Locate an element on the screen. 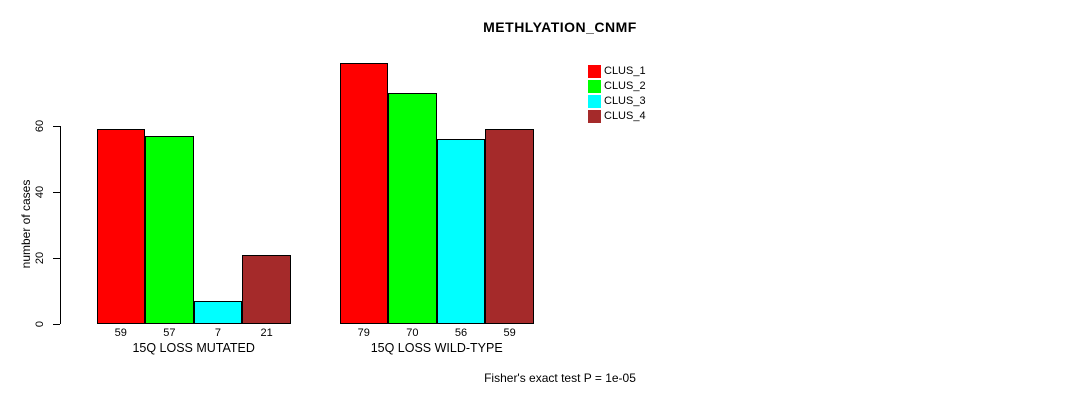 This screenshot has width=1090, height=400. legend-label: CLUS_1 is located at coordinates (625, 71).